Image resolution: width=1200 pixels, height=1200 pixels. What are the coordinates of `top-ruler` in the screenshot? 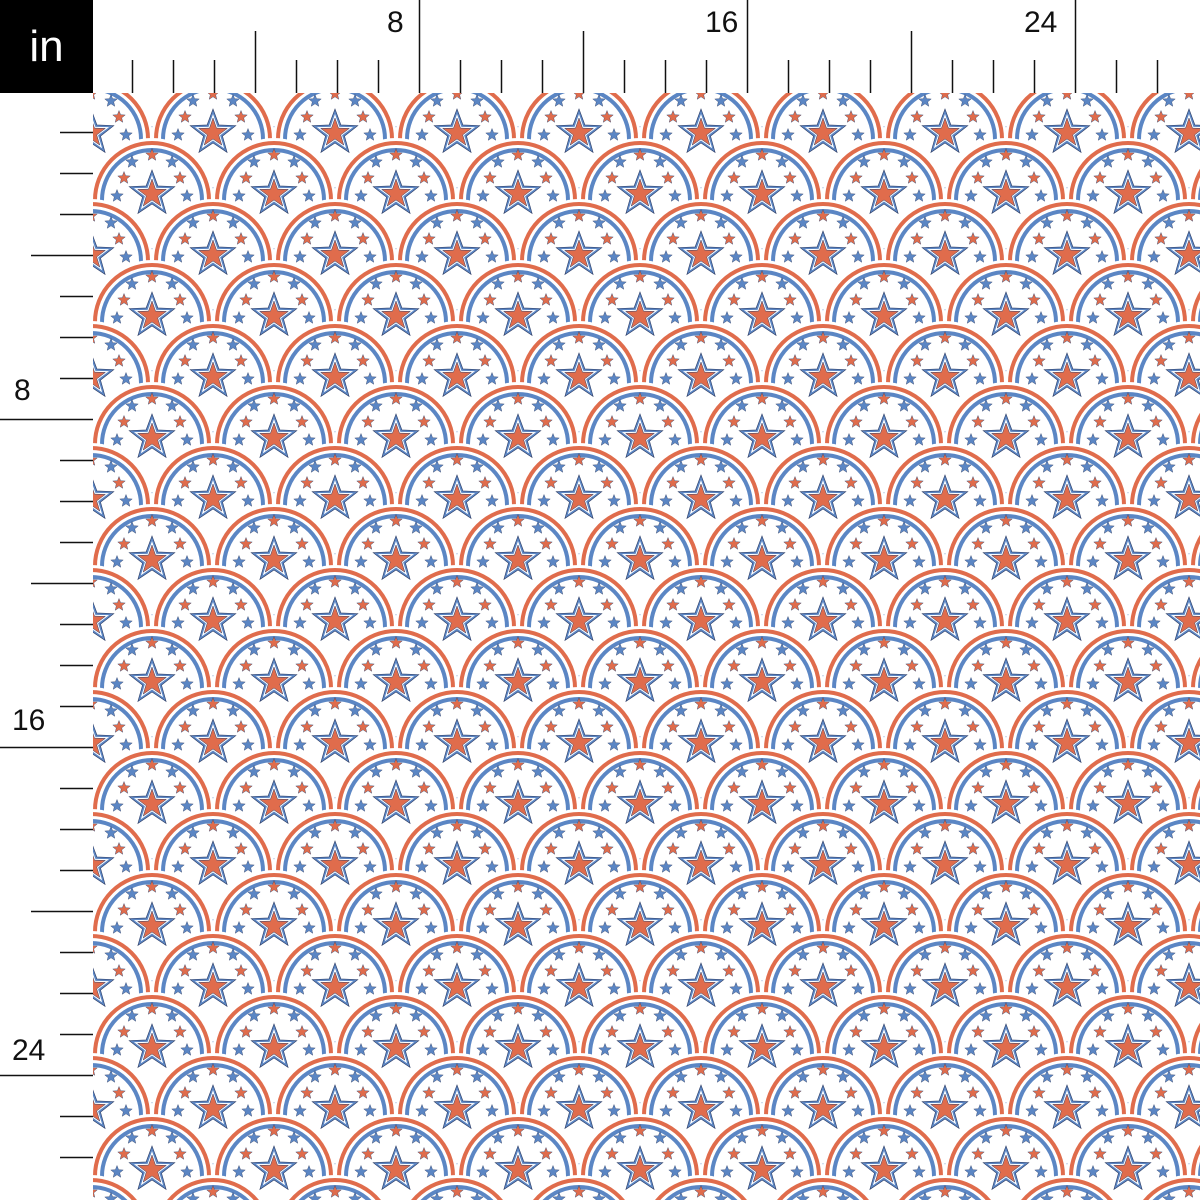 It's located at (645, 46).